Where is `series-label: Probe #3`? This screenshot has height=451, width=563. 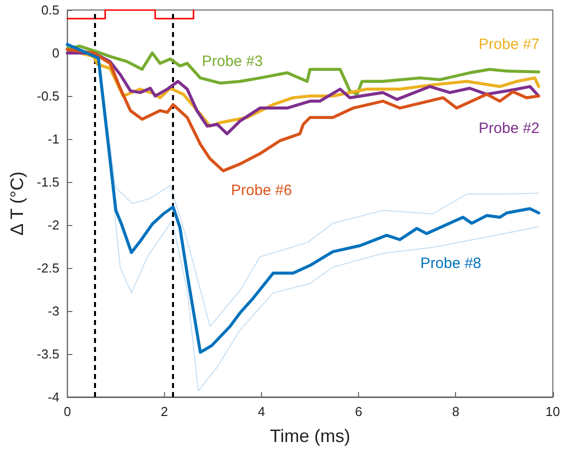 series-label: Probe #3 is located at coordinates (232, 61).